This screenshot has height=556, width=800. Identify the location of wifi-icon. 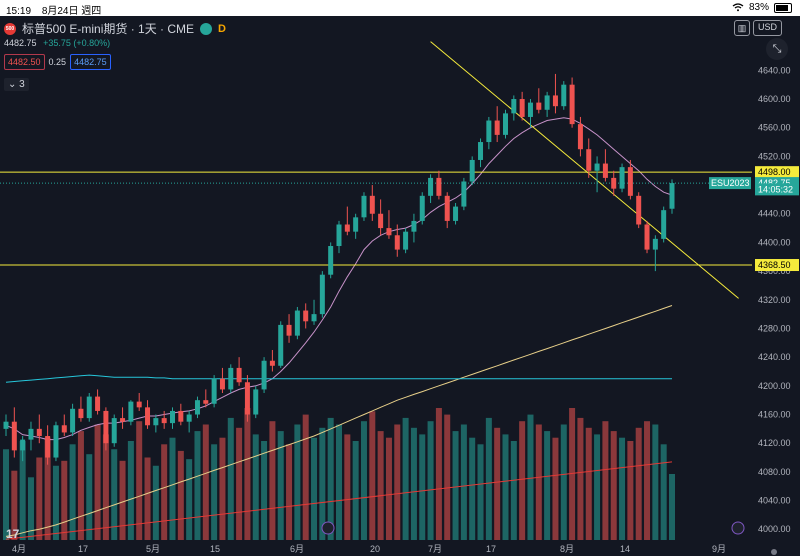
(738, 7).